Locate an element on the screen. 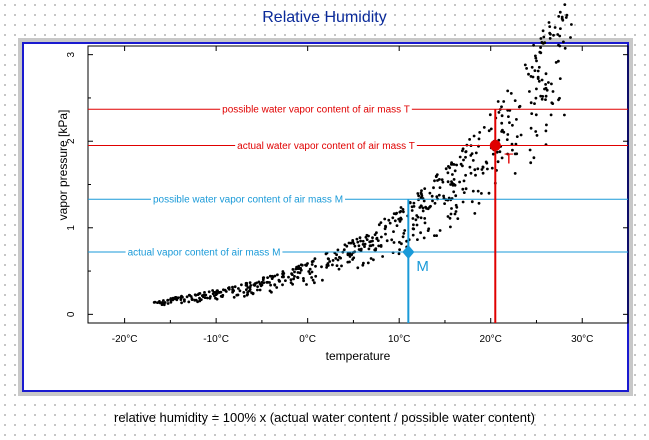  point-label-T: T is located at coordinates (508, 159).